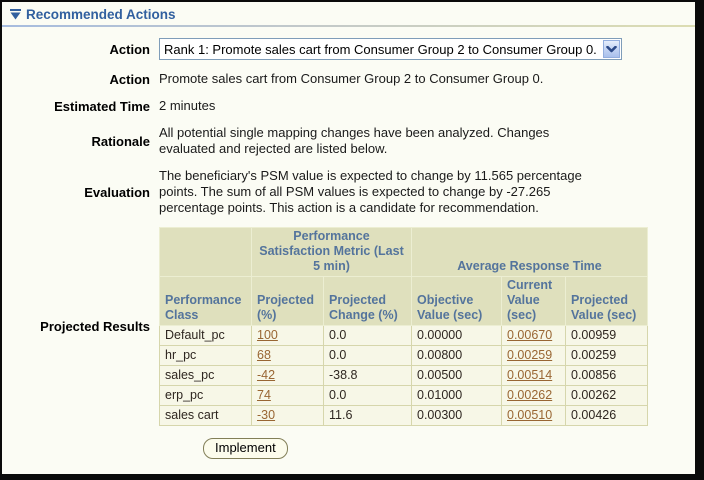 The height and width of the screenshot is (480, 704). I want to click on table-row: sales cart -30 11.6 0.00300 0.00510 0.00426, so click(403, 415).